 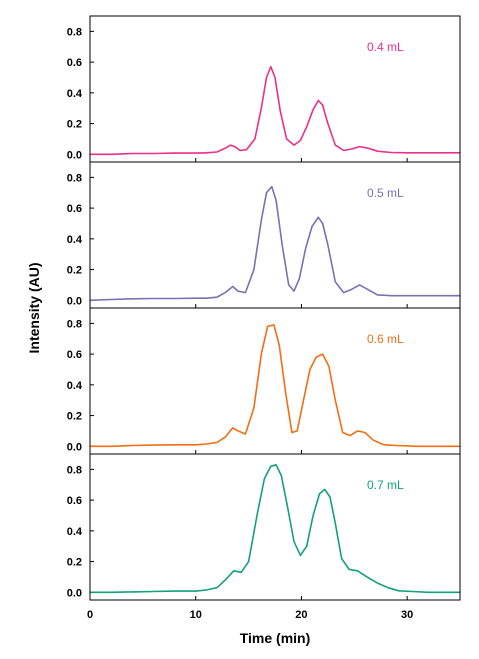 I want to click on panel-label-3: 0.6 mL, so click(x=385, y=339).